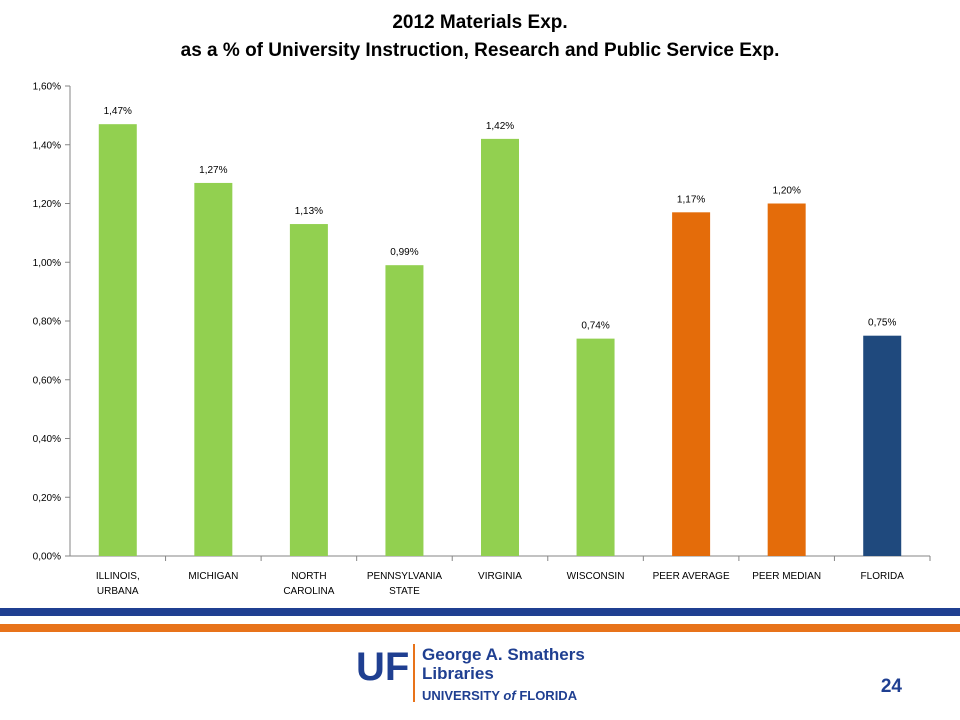 The height and width of the screenshot is (720, 960). Describe the element at coordinates (308, 591) in the screenshot. I see `x-tick-label: CAROLINA` at that location.